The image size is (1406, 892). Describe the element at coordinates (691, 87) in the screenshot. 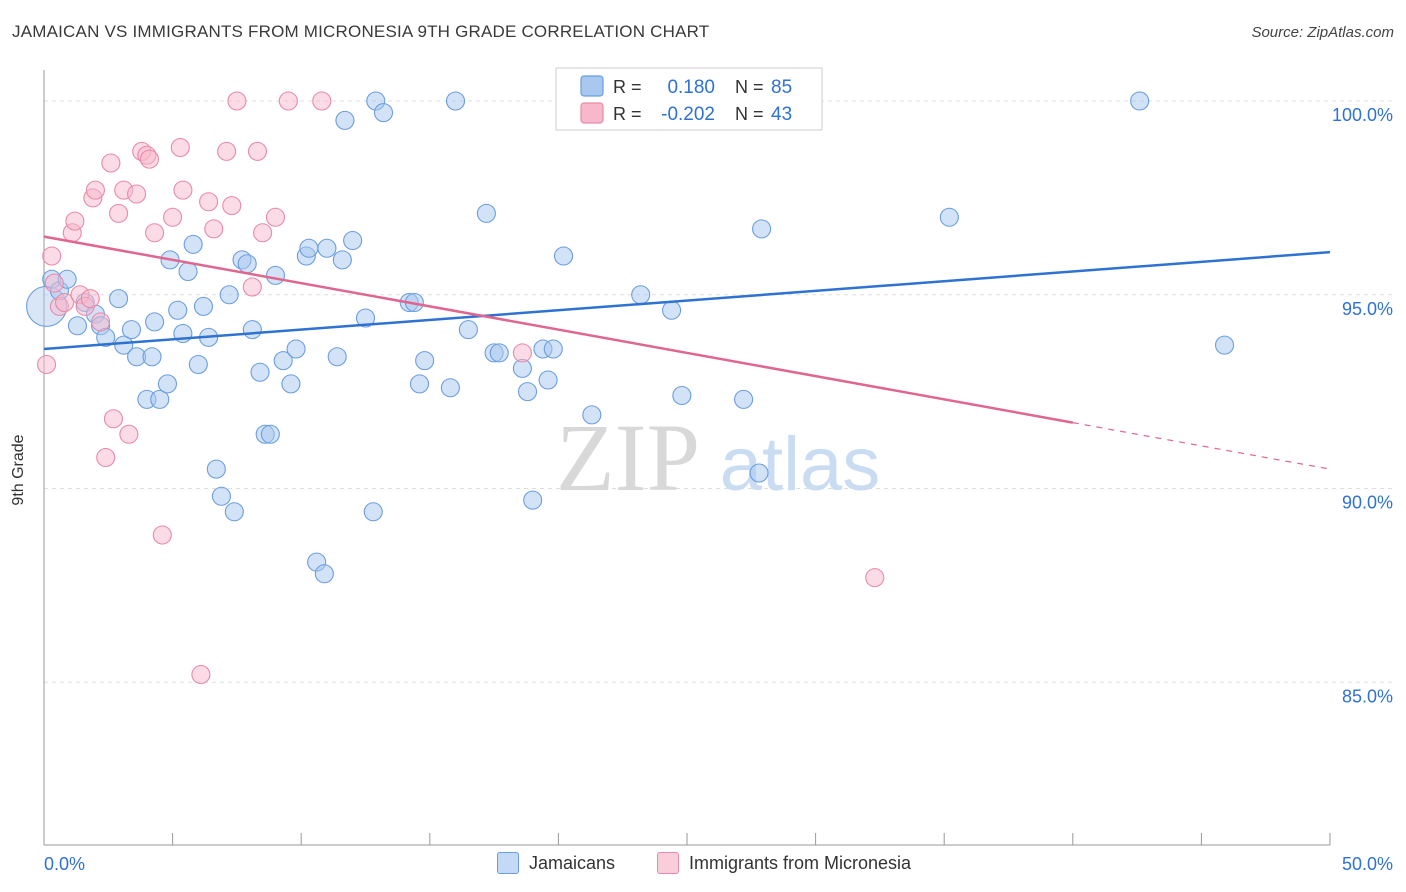

I see `legend-r-value-1: 0.180` at that location.